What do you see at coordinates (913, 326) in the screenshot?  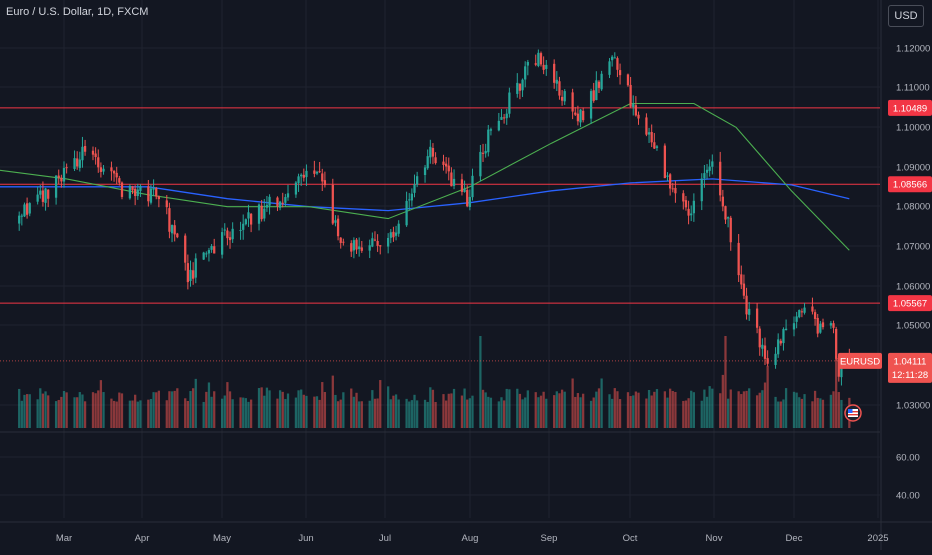 I see `price-tick-label: 1.05000` at bounding box center [913, 326].